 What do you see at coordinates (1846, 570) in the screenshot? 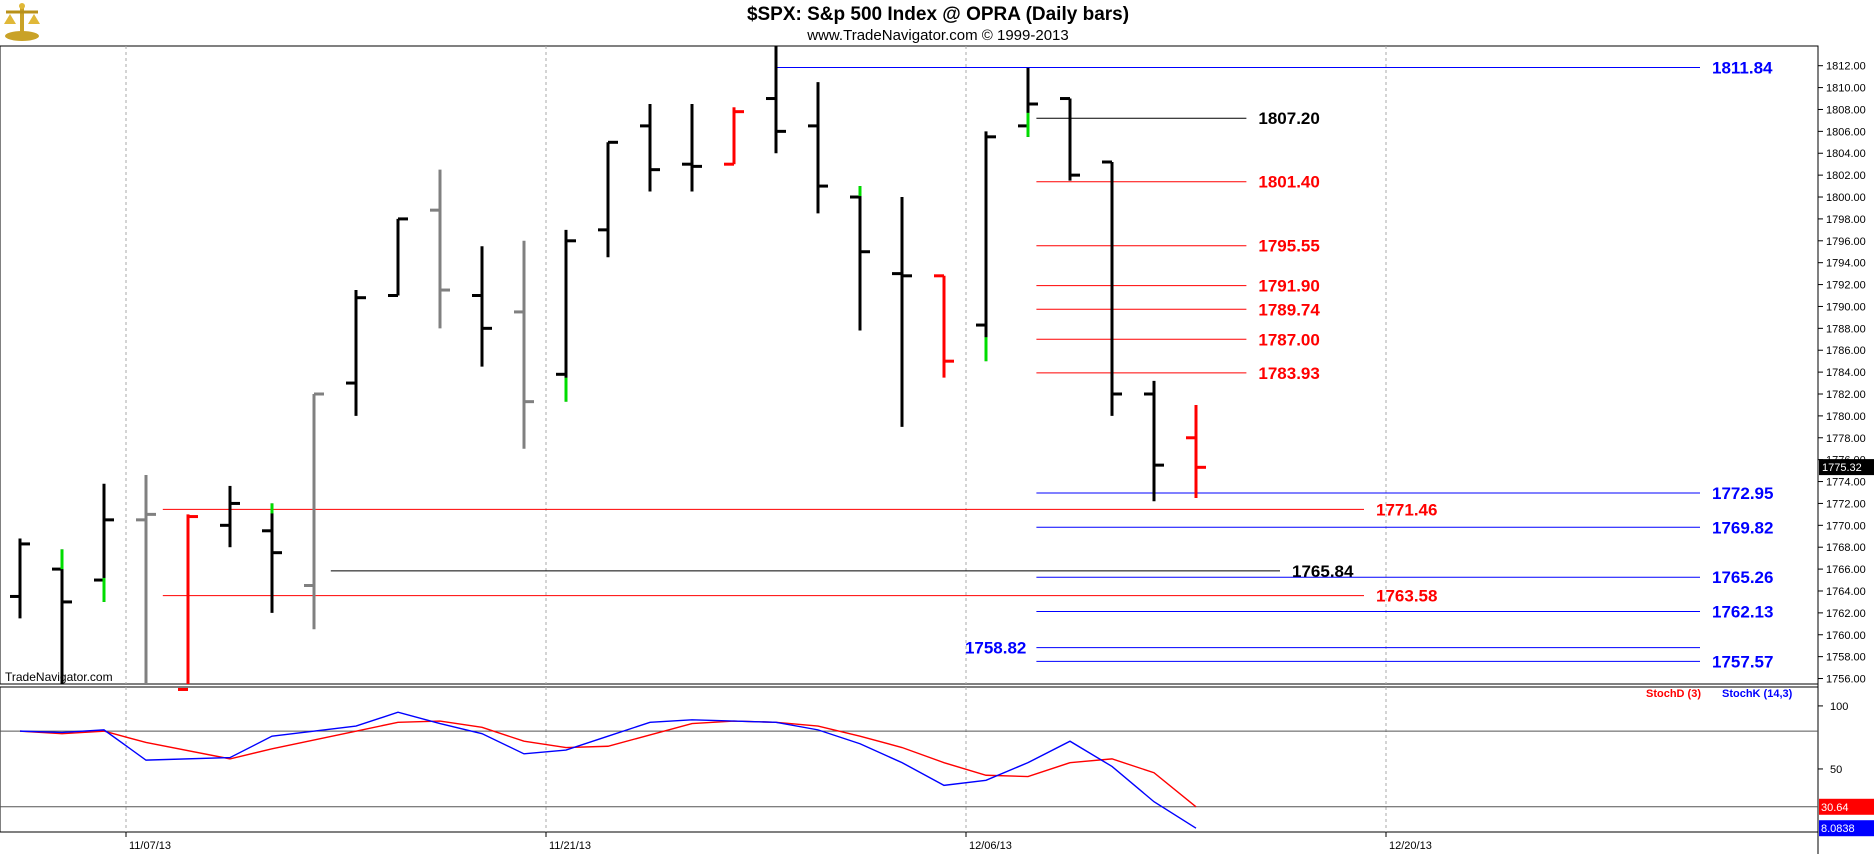
I see `y-tick-label: 1766.00` at bounding box center [1846, 570].